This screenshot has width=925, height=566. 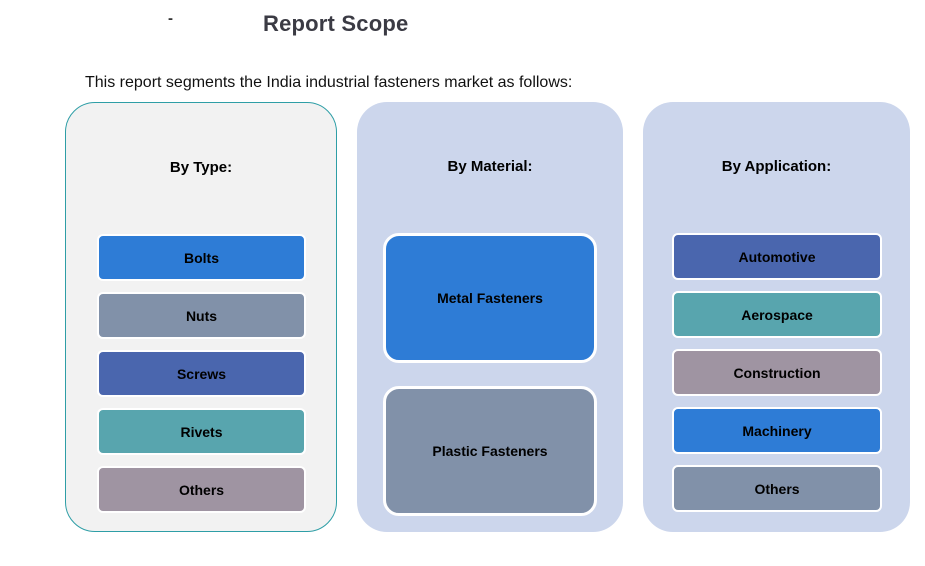 I want to click on segment-box-nuts: Nuts, so click(x=201, y=315).